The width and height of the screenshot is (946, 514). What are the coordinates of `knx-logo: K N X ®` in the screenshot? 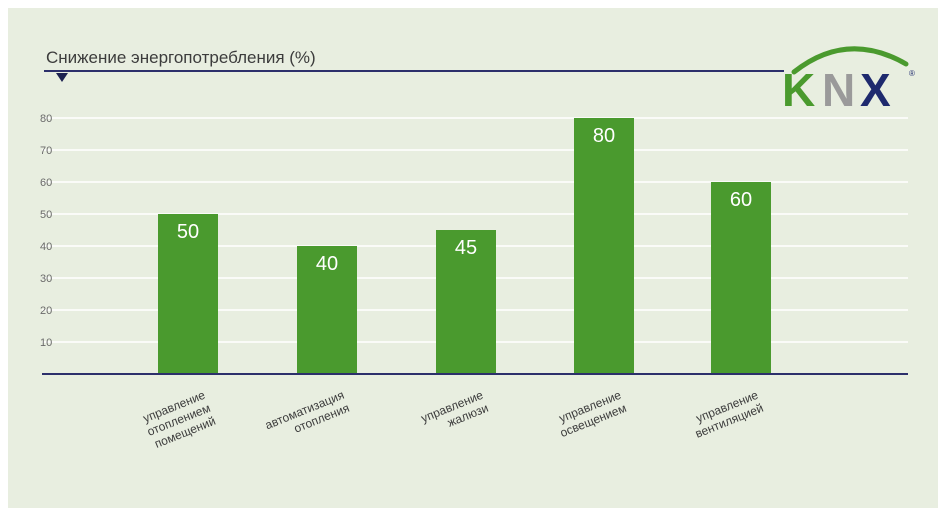 It's located at (848, 81).